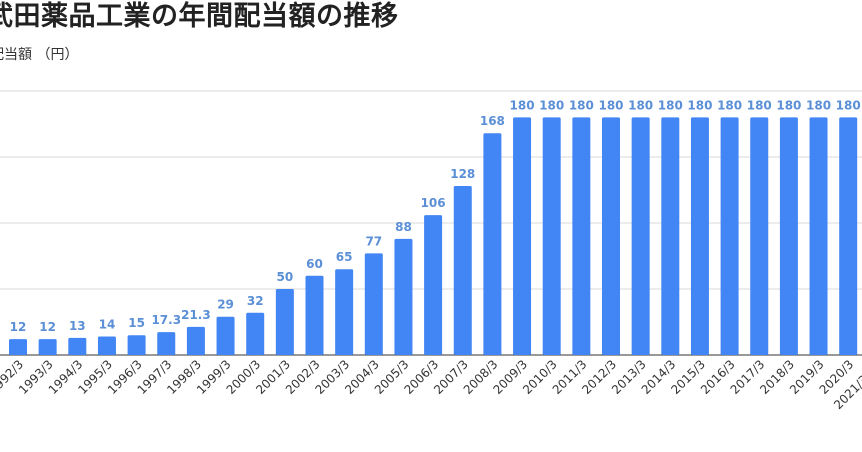 The image size is (862, 452). What do you see at coordinates (77, 326) in the screenshot?
I see `data-label: 13` at bounding box center [77, 326].